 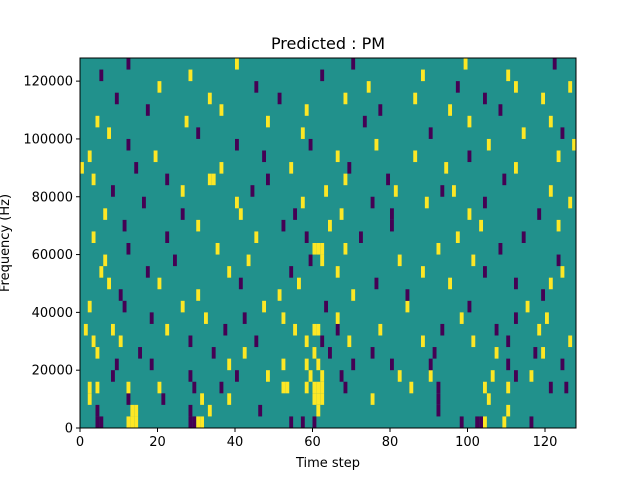 I want to click on y-tick-label: 120000, so click(x=48, y=82).